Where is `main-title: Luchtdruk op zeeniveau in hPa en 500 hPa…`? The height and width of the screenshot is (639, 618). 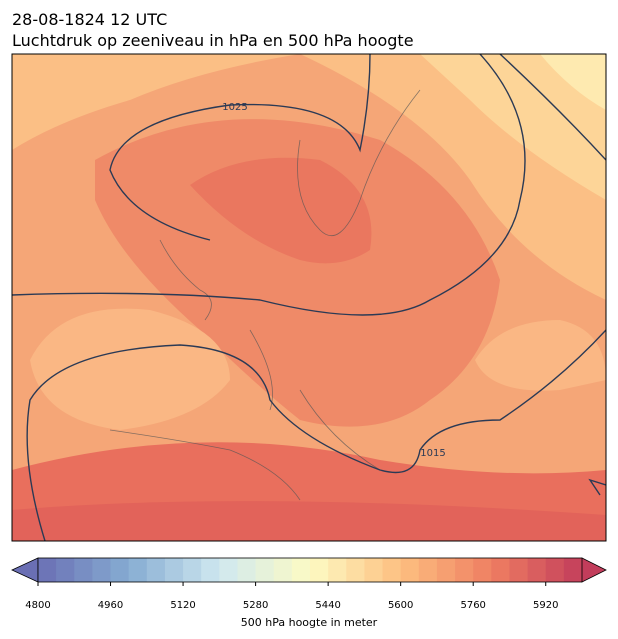
main-title: Luchtdruk op zeeniveau in hPa en 500 hPa… is located at coordinates (213, 40).